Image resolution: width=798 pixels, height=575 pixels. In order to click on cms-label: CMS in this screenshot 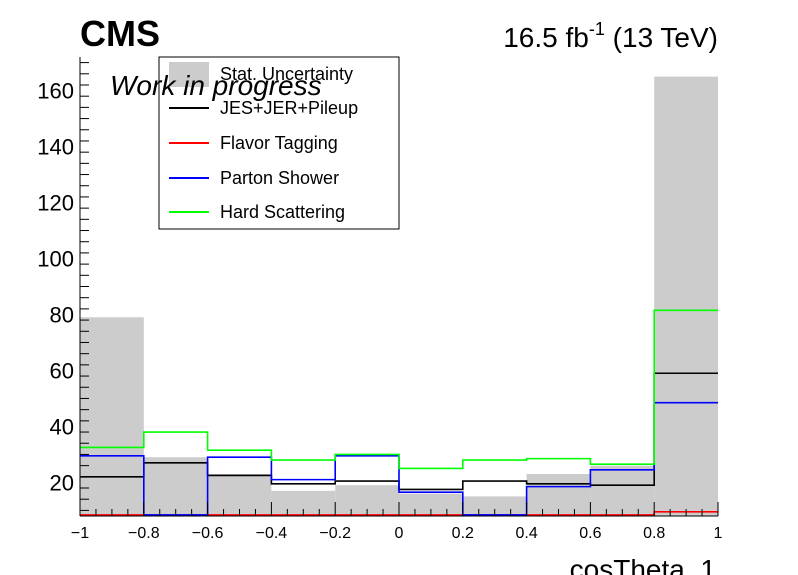, I will do `click(120, 33)`.